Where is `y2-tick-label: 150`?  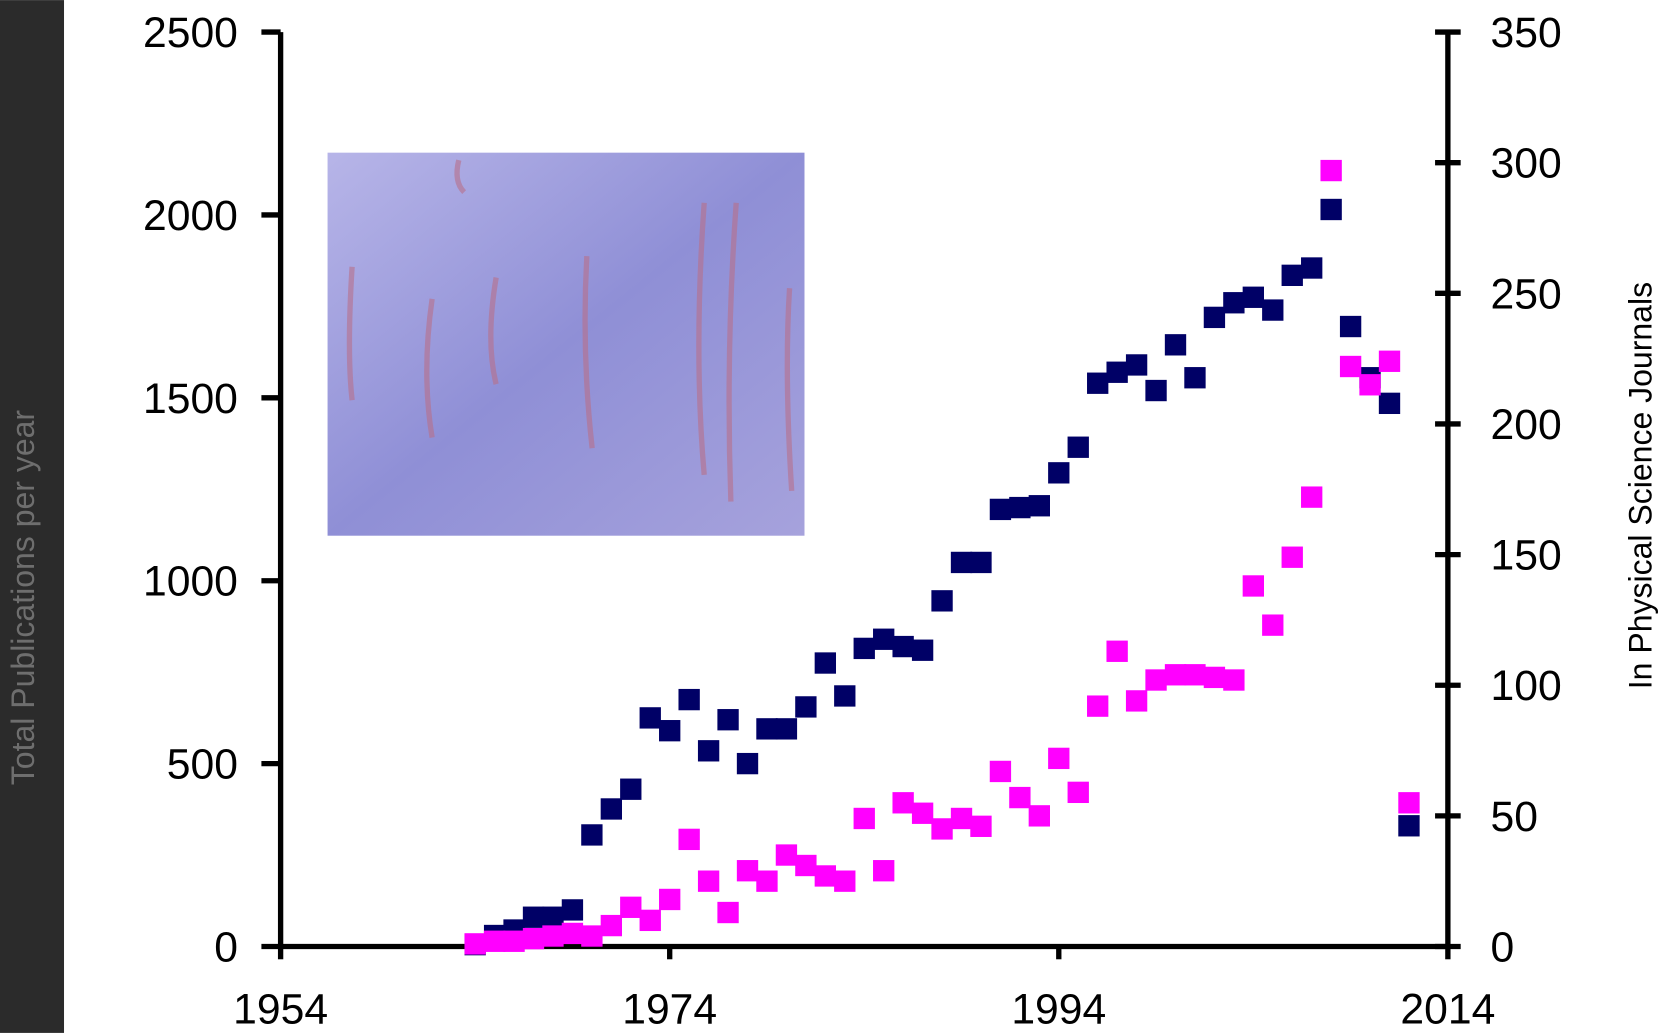 y2-tick-label: 150 is located at coordinates (1526, 556).